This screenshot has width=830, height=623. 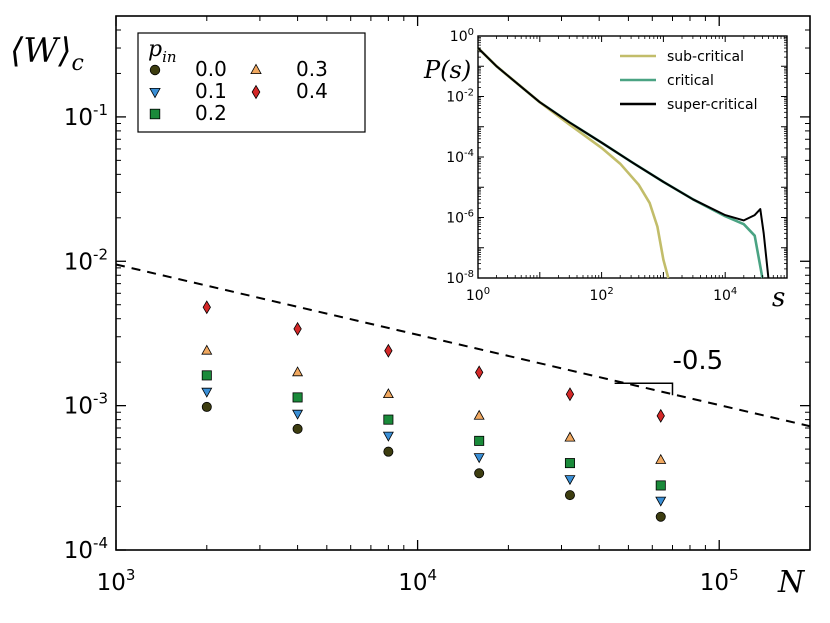 I want to click on inset-legend-item-critical: critical, so click(x=667, y=81).